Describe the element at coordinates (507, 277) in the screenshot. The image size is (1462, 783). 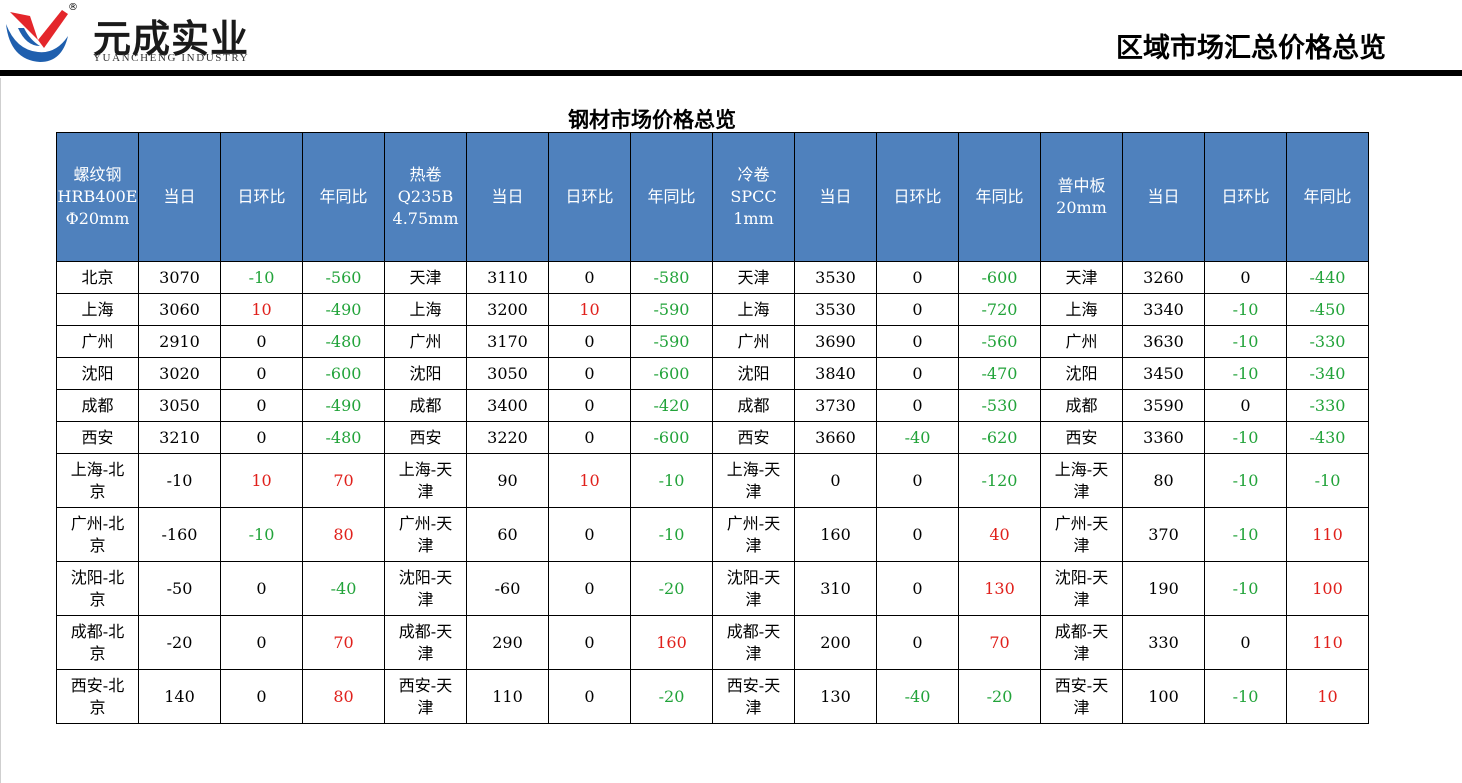
I see `value-cell: 3110` at that location.